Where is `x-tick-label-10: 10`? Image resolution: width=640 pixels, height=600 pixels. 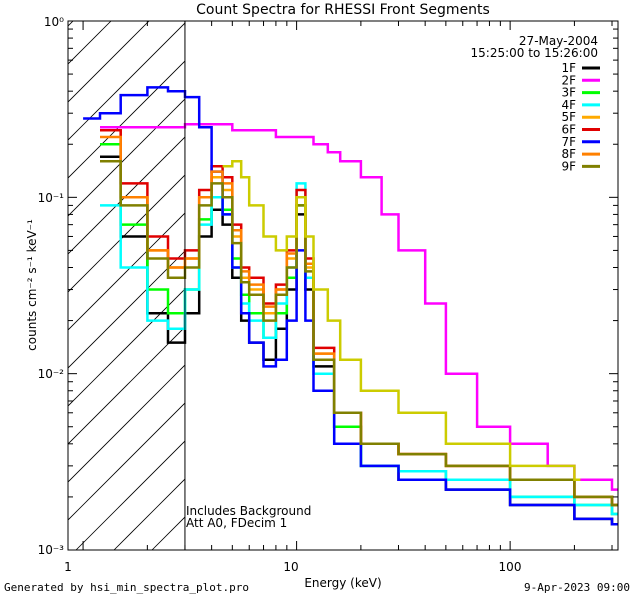 x-tick-label-10: 10 is located at coordinates (290, 567).